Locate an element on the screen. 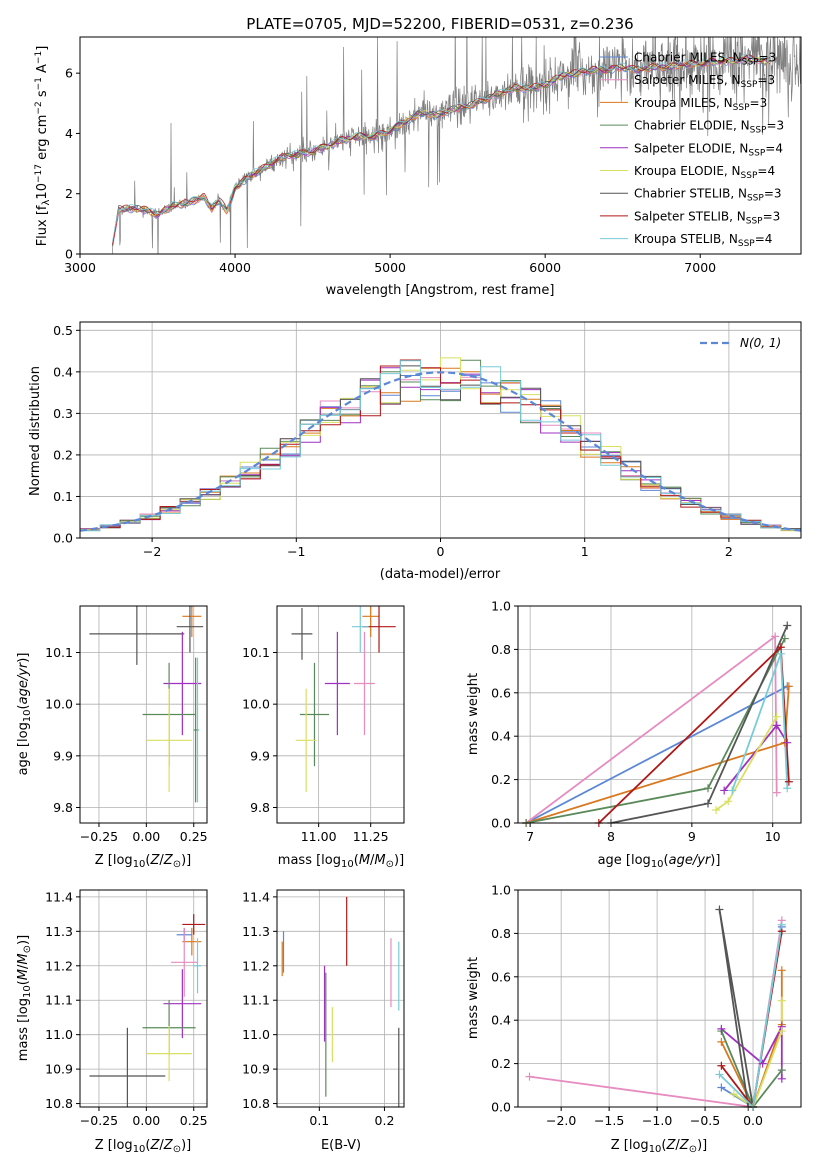 This screenshot has width=819, height=1170. age_vs_Z-xtick-label: −0.25 is located at coordinates (99, 836).